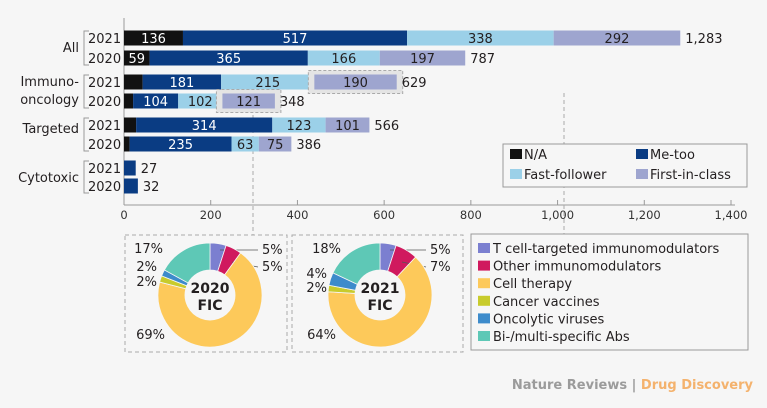 This screenshot has width=767, height=408. Describe the element at coordinates (151, 187) in the screenshot. I see `bar-total-label: 32` at that location.